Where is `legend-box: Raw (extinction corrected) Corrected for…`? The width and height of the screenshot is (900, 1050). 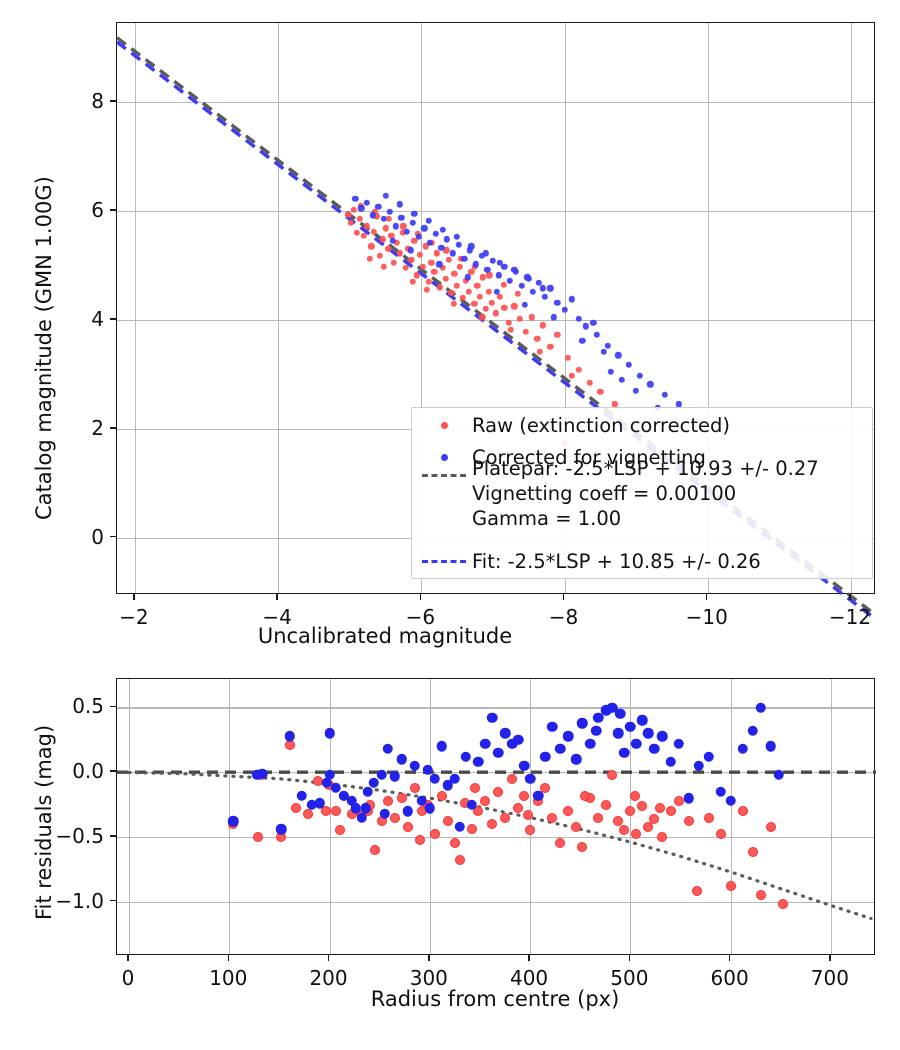
legend-box: Raw (extinction corrected) Corrected for… is located at coordinates (642, 493).